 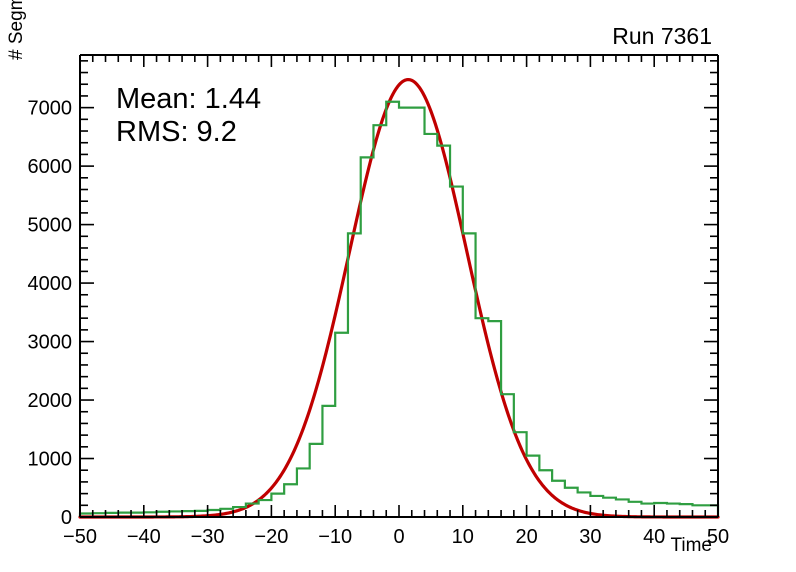 What do you see at coordinates (50, 460) in the screenshot?
I see `y-tick-label: 1000` at bounding box center [50, 460].